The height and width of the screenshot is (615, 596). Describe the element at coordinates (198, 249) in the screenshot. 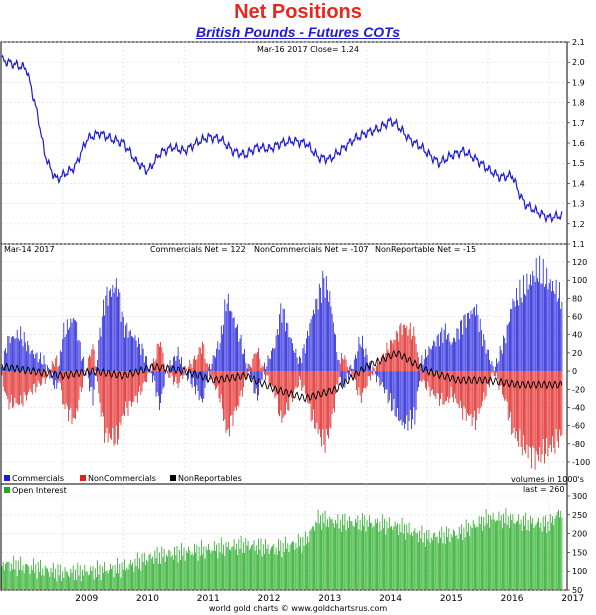

I see `net-header-commercials: Commercials Net = 122` at that location.